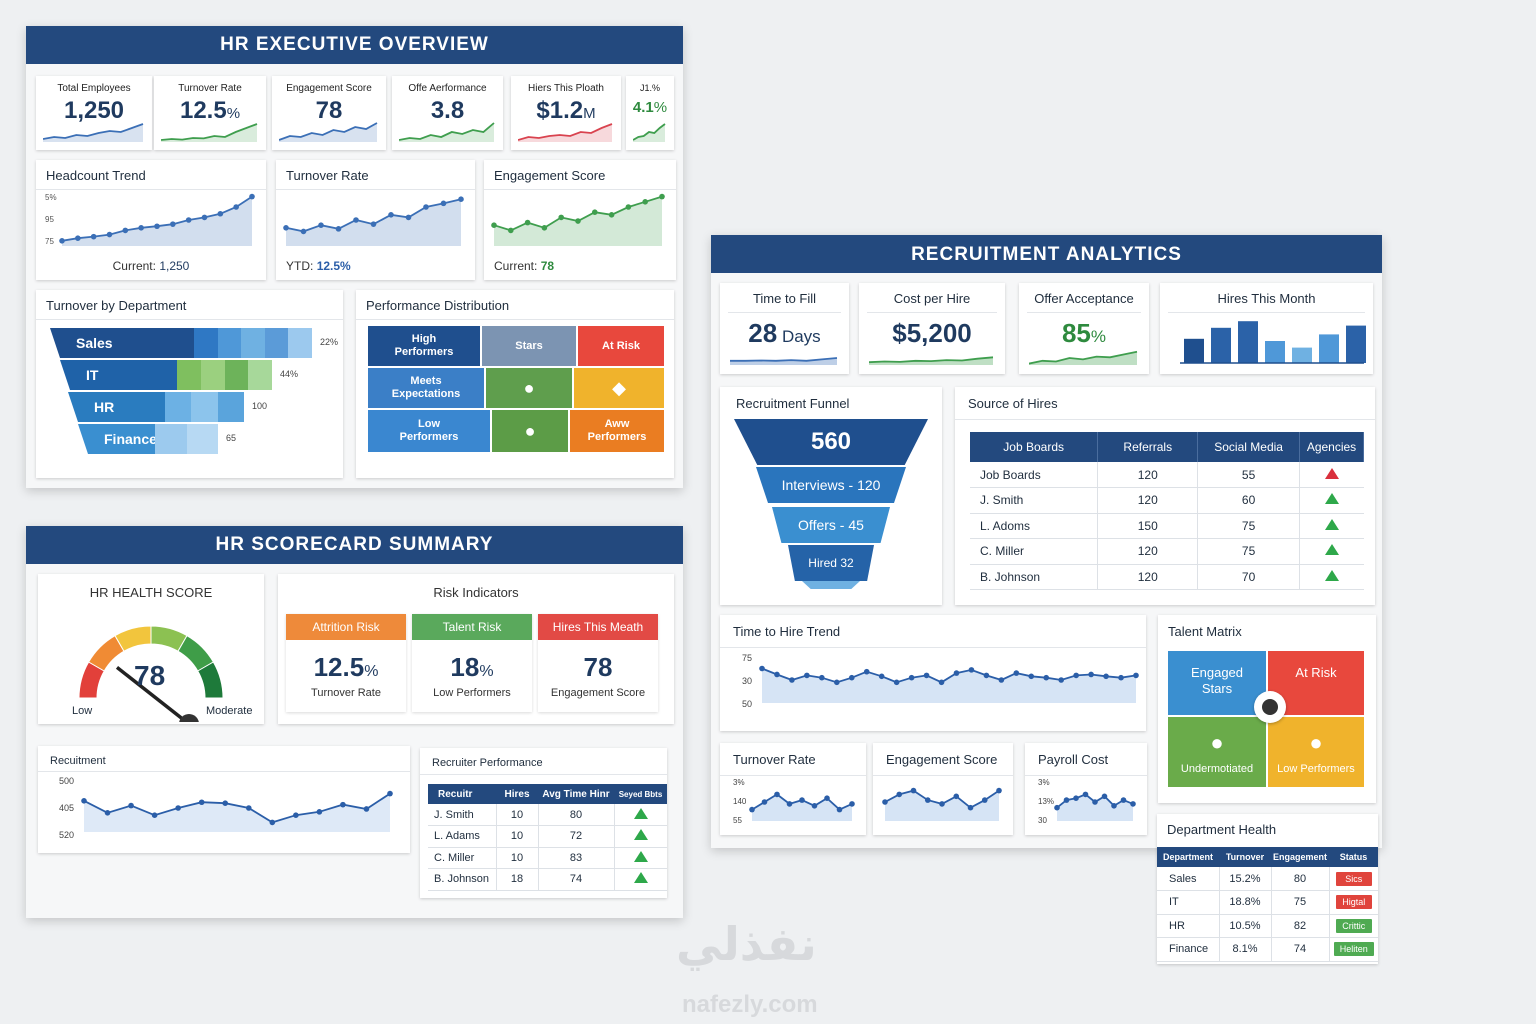 The height and width of the screenshot is (1024, 1536). I want to click on table-row: HR 10.5% 82 Crittic, so click(1267, 926).